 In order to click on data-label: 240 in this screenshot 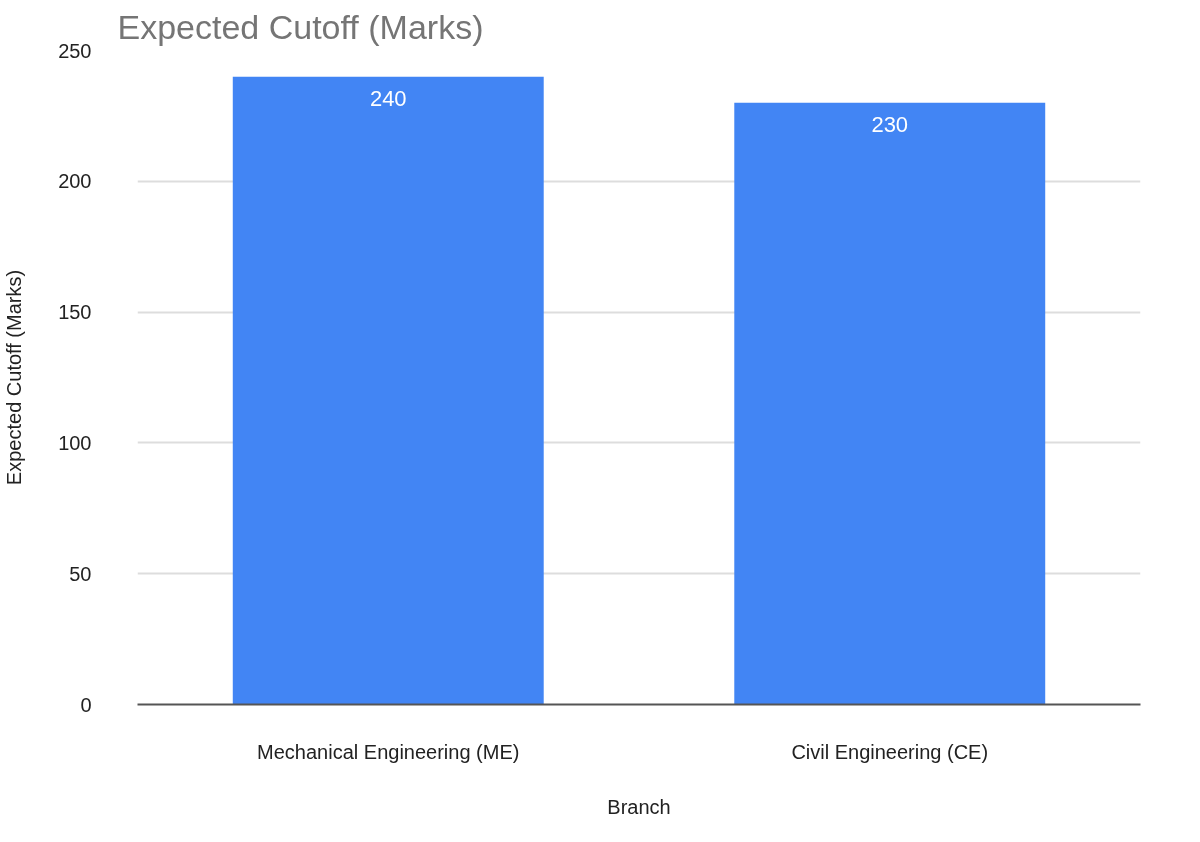, I will do `click(388, 98)`.